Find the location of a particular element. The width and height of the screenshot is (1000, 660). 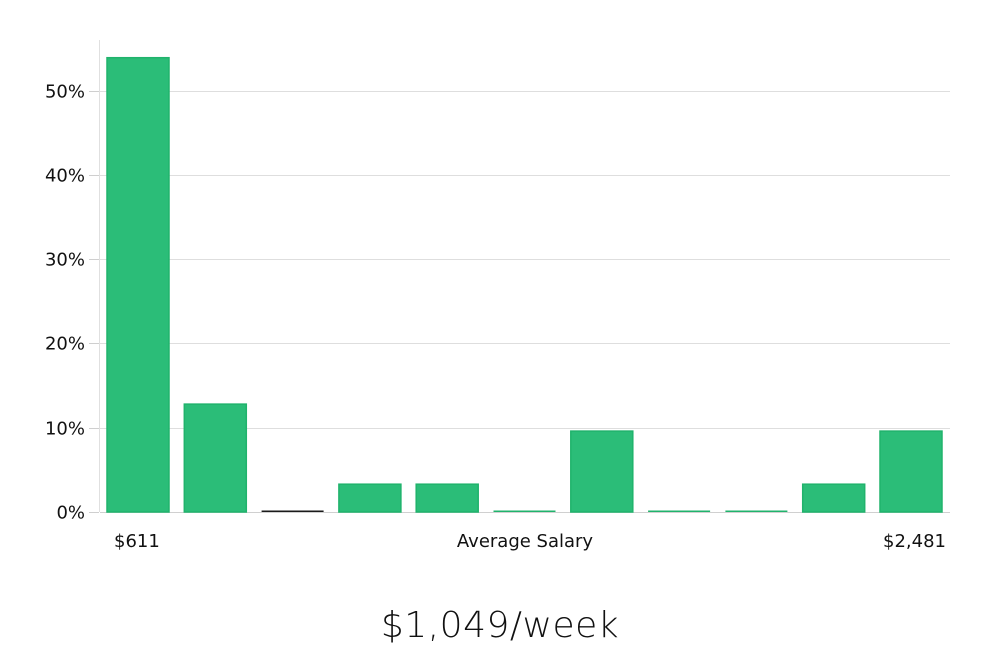

x-axis-title: Average Salary is located at coordinates (525, 541).